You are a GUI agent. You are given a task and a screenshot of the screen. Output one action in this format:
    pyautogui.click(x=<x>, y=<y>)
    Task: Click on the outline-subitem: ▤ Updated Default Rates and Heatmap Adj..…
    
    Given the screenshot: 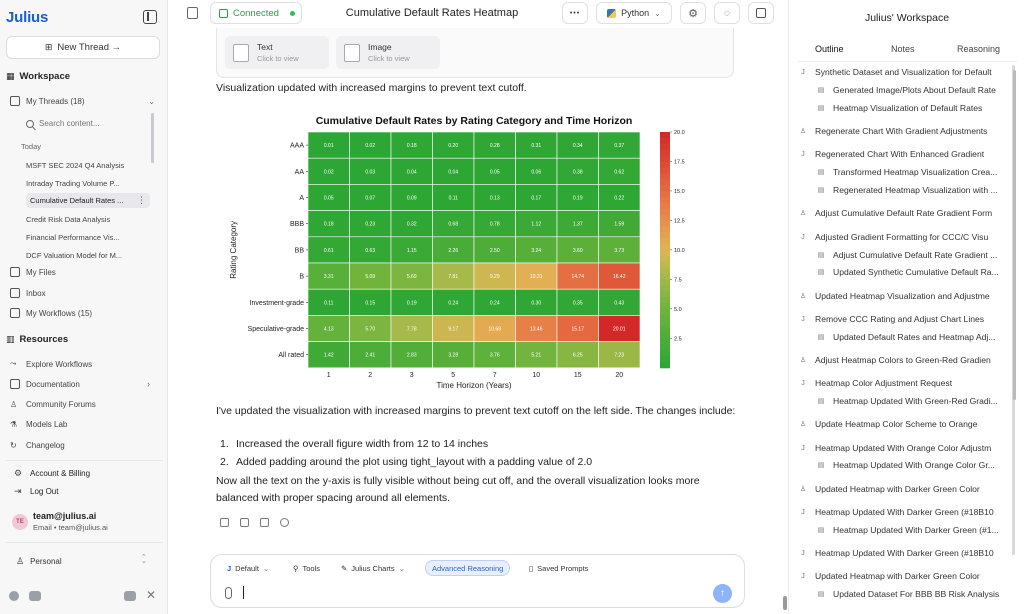 What is the action you would take?
    pyautogui.click(x=914, y=337)
    